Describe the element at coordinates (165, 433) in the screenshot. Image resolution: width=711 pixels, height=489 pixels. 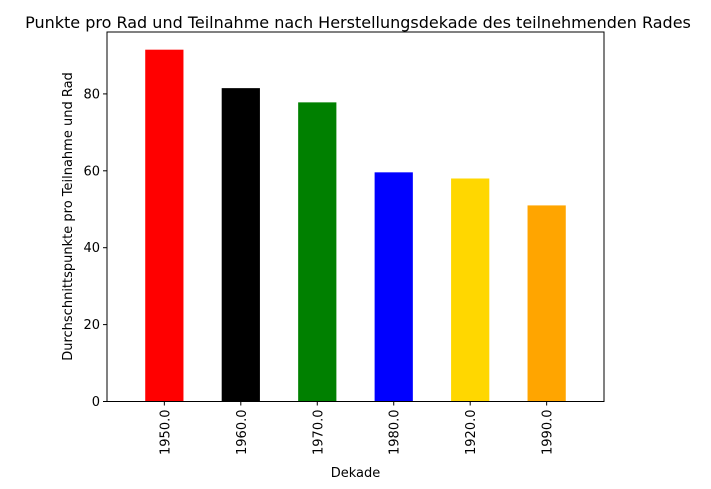
I see `x-tick-label: 1950.0` at that location.